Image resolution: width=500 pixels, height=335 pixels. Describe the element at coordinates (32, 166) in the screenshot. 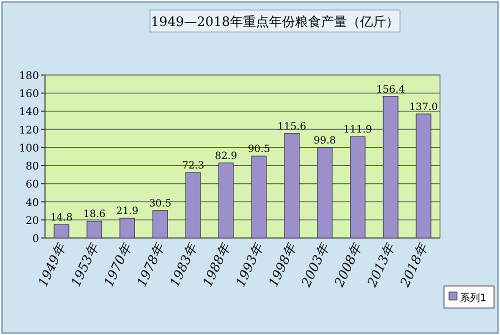

I see `y-tick-label: 80` at that location.